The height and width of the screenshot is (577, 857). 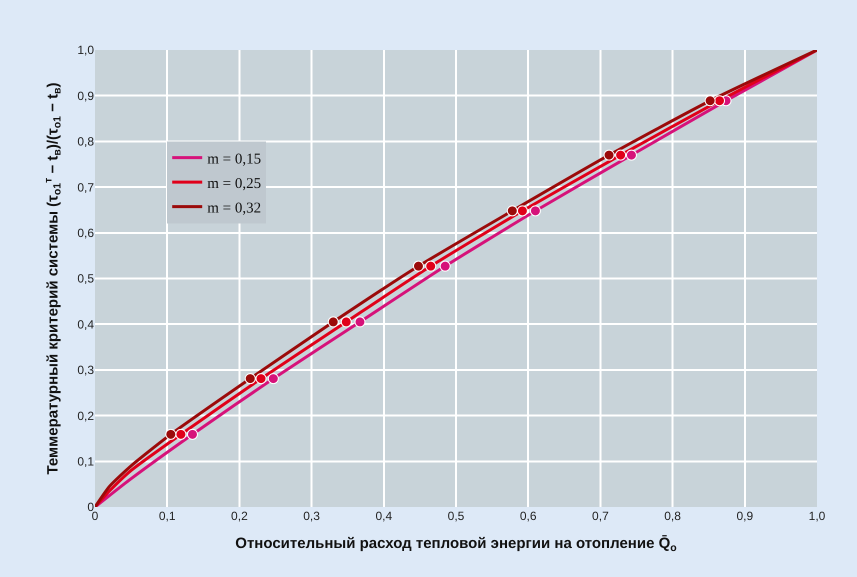 What do you see at coordinates (234, 208) in the screenshot?
I see `legend-label: m = 0,32` at bounding box center [234, 208].